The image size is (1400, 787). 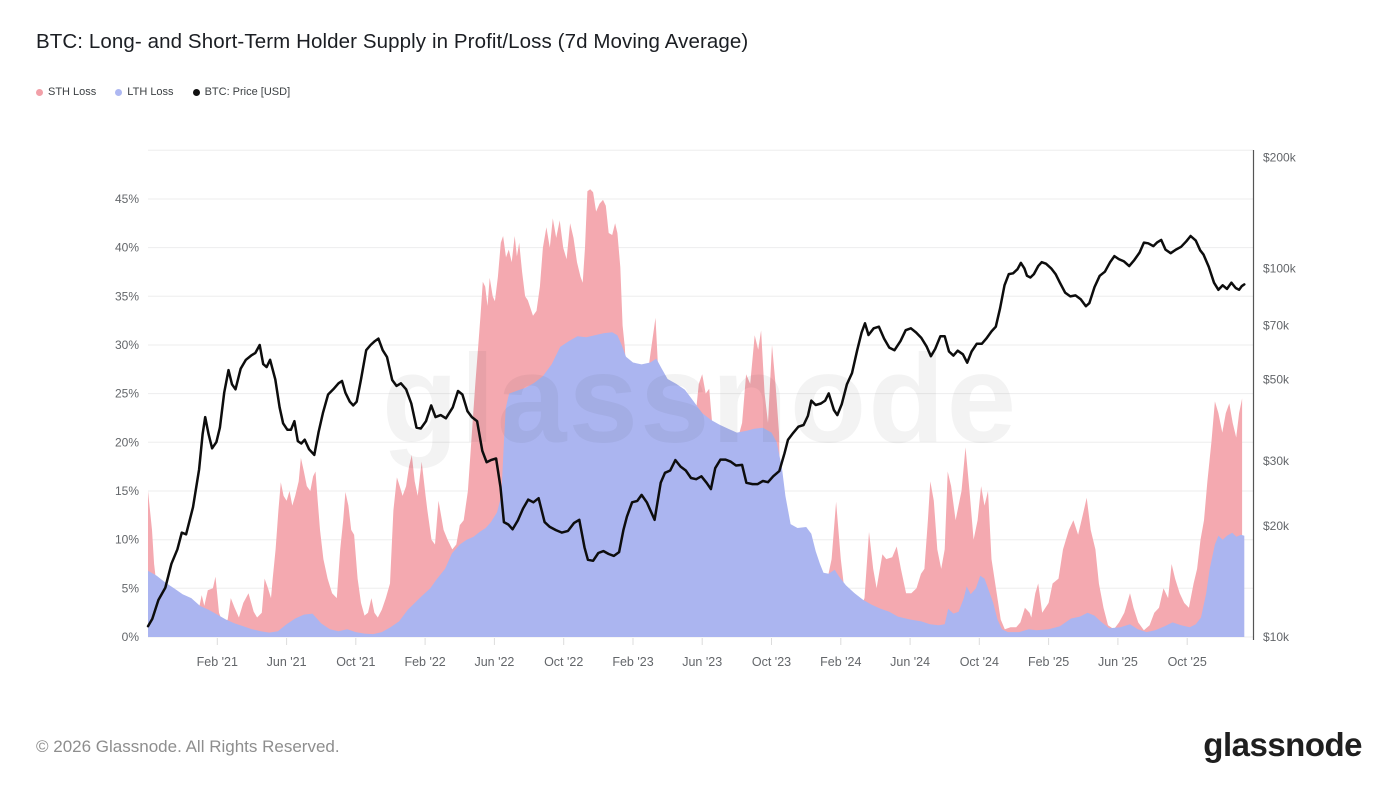 What do you see at coordinates (1187, 662) in the screenshot?
I see `svg-text: Oct '25` at bounding box center [1187, 662].